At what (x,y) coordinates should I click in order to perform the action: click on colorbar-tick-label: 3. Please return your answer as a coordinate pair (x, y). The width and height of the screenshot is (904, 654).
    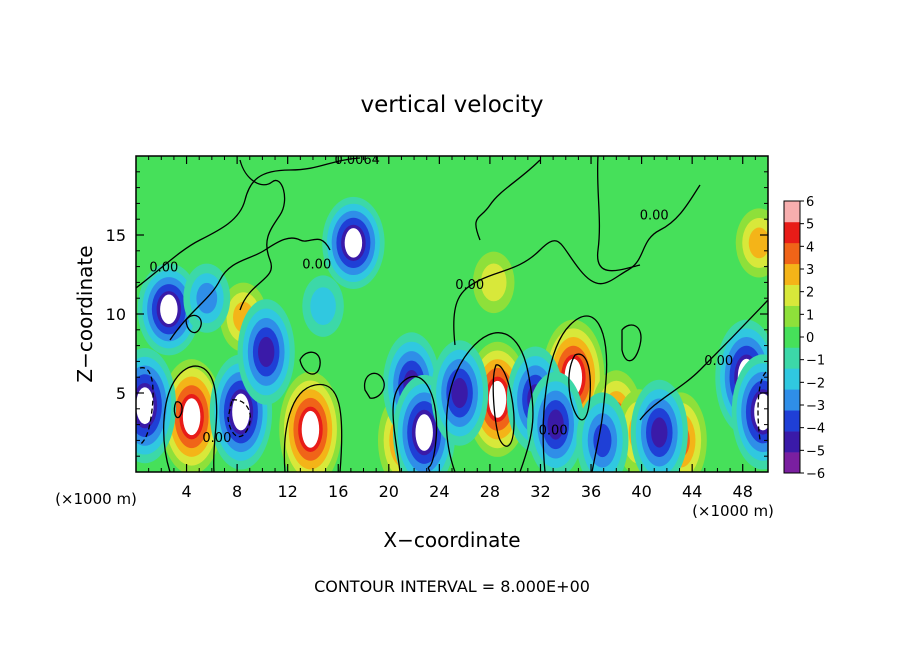
    Looking at the image, I should click on (810, 270).